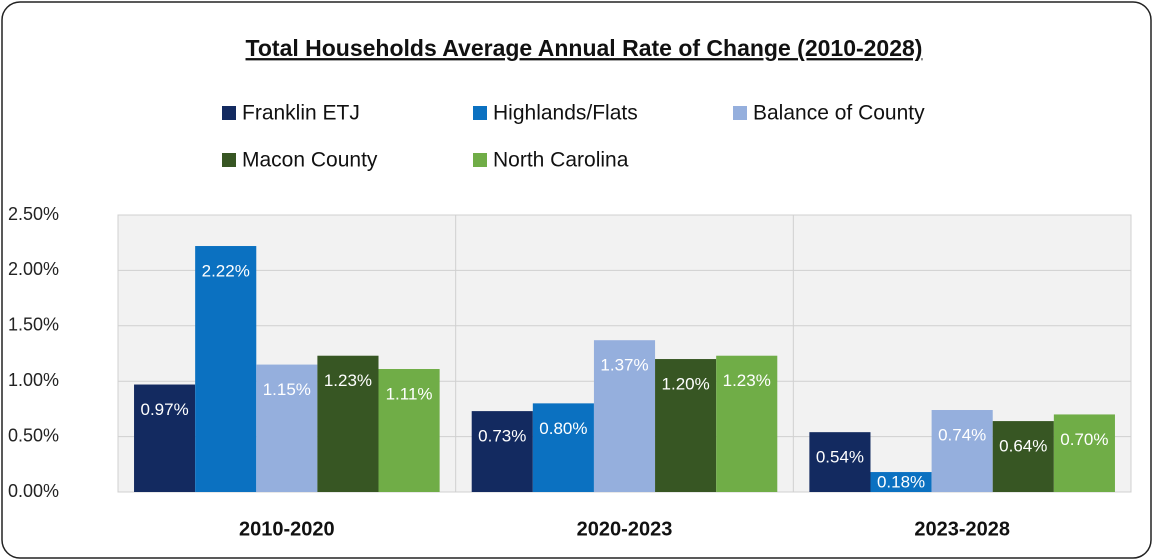  I want to click on data-label: 2.22%, so click(226, 271).